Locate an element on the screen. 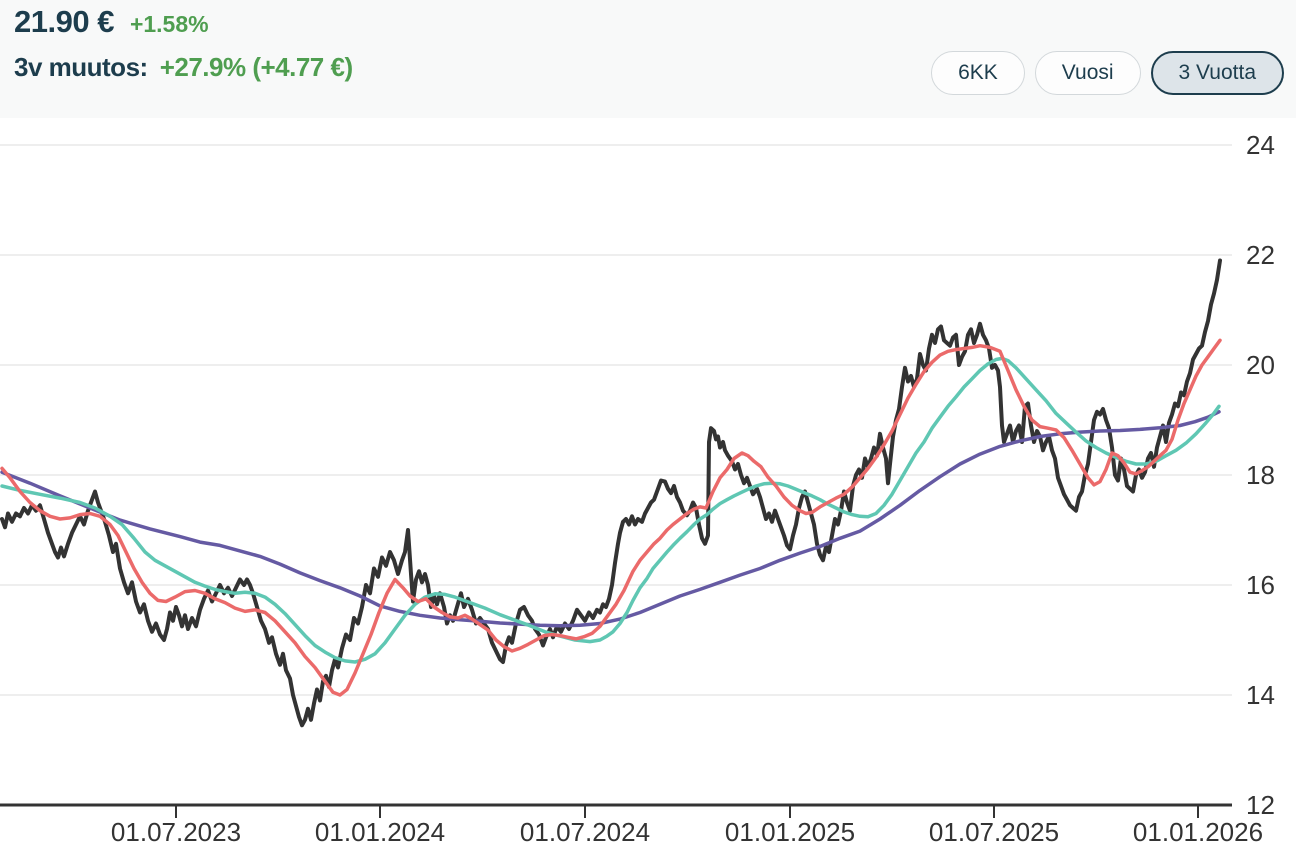 The image size is (1296, 853). period-change-row: 3v muutos: +27.9% (+4.77 €) is located at coordinates (183, 67).